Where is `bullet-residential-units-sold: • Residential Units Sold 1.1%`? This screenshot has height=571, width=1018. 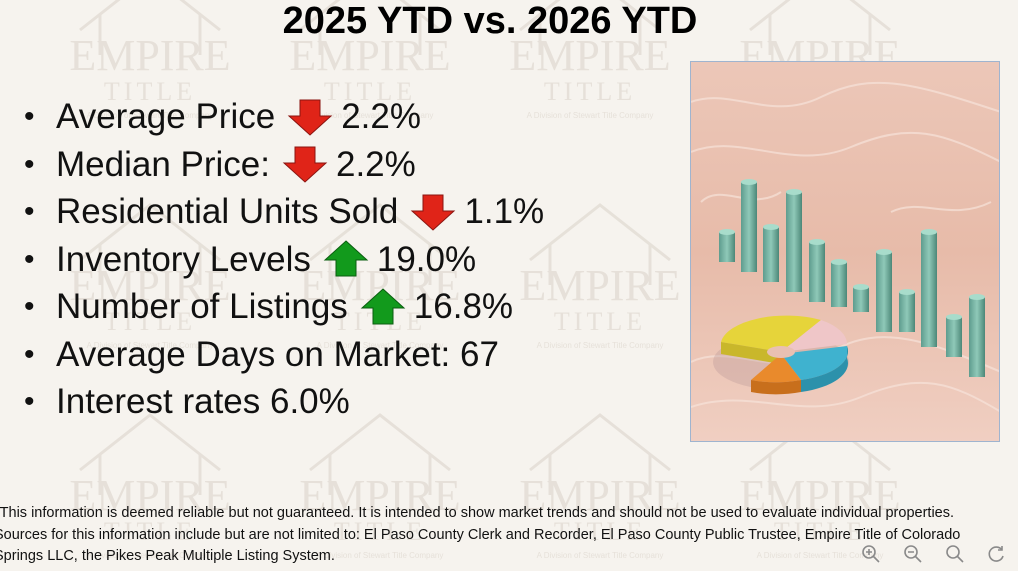
bullet-residential-units-sold: • Residential Units Sold 1.1% is located at coordinates (284, 212).